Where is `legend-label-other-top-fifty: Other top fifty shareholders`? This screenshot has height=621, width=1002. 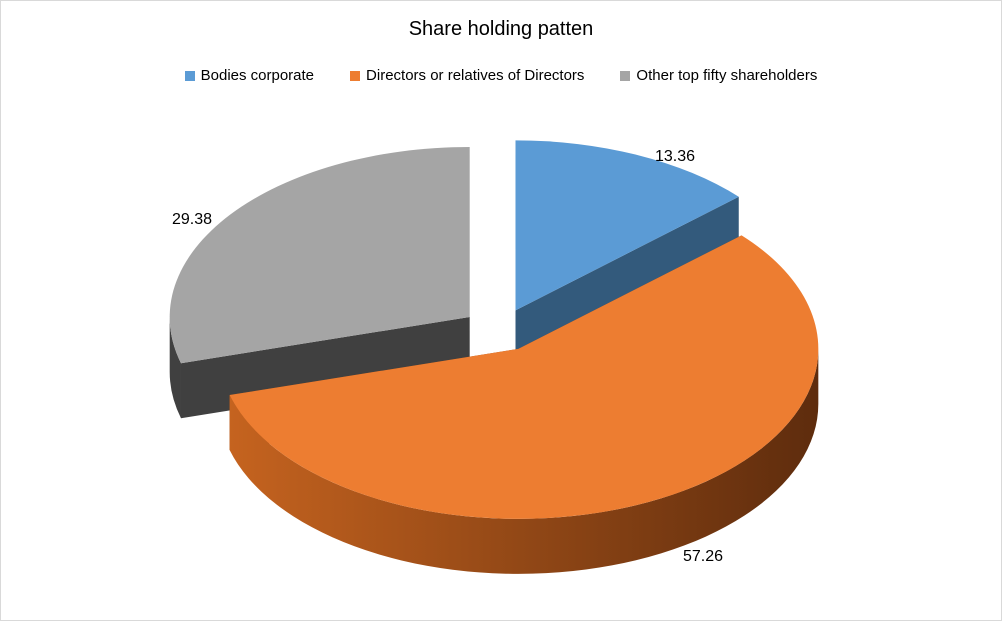 legend-label-other-top-fifty: Other top fifty shareholders is located at coordinates (727, 75).